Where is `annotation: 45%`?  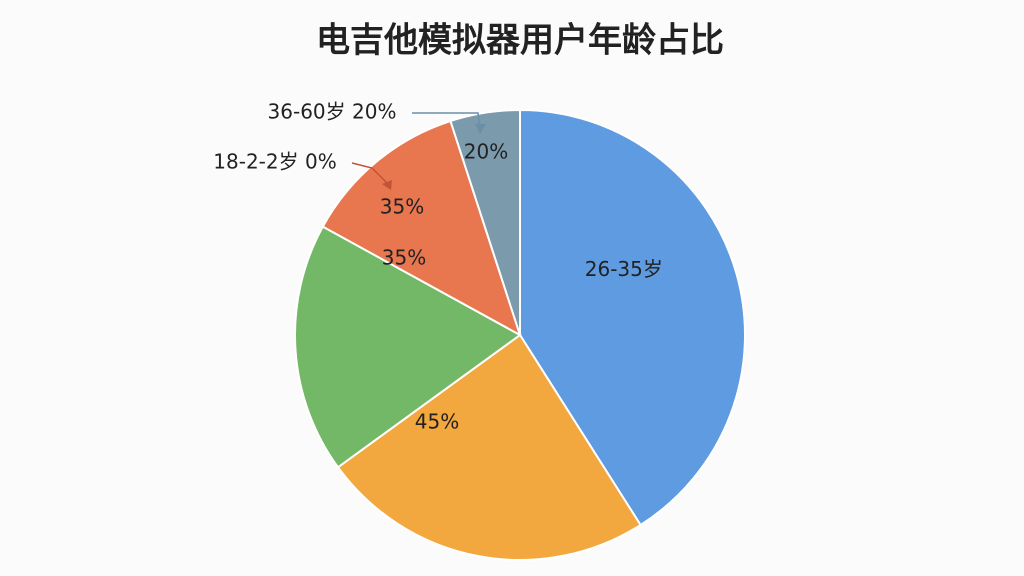 annotation: 45% is located at coordinates (437, 422).